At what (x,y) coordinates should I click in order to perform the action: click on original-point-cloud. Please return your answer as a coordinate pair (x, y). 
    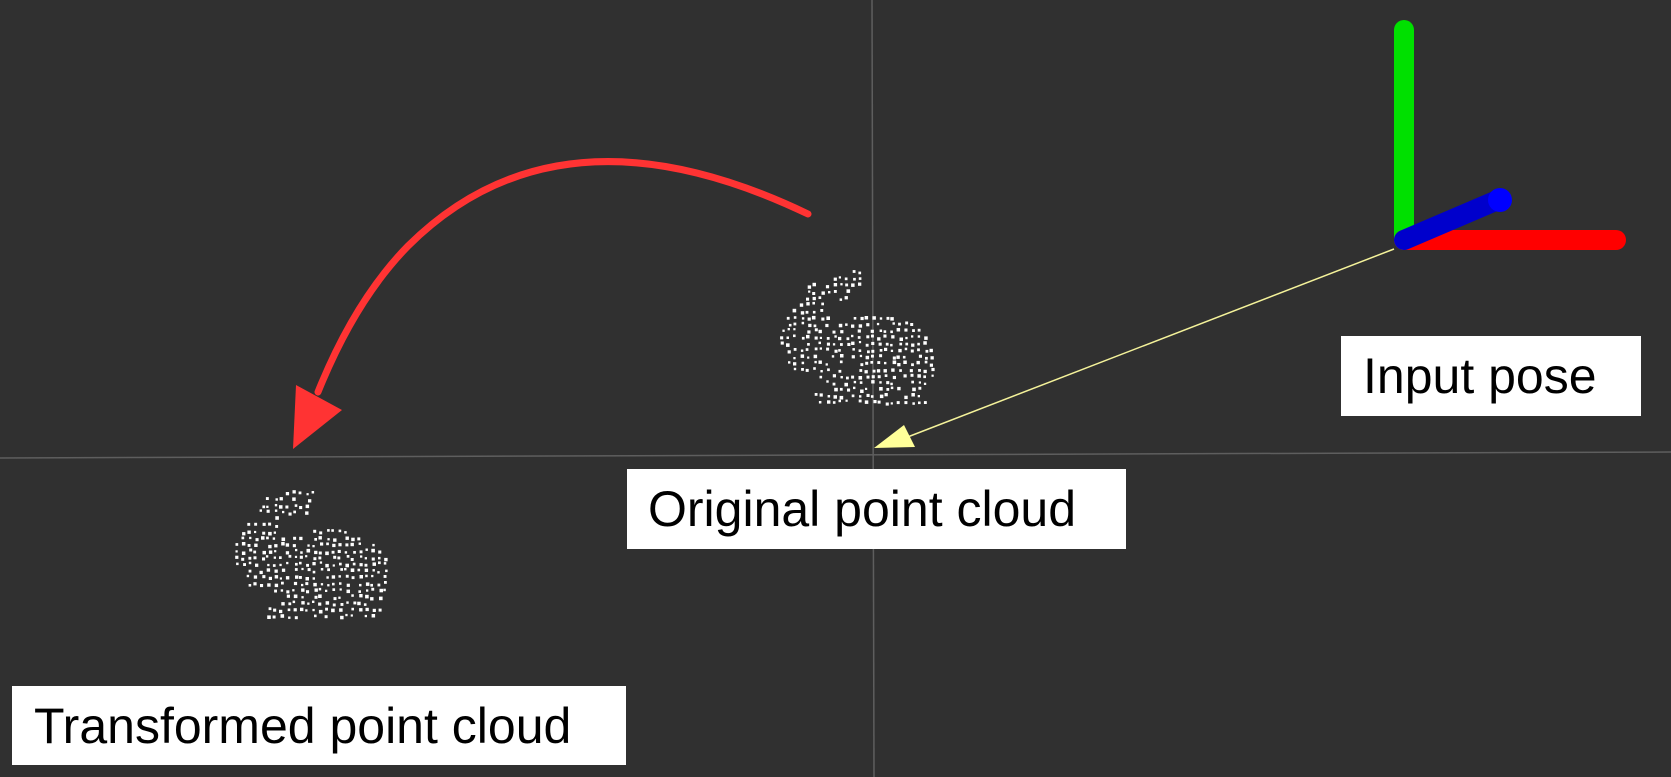
    Looking at the image, I should click on (857, 338).